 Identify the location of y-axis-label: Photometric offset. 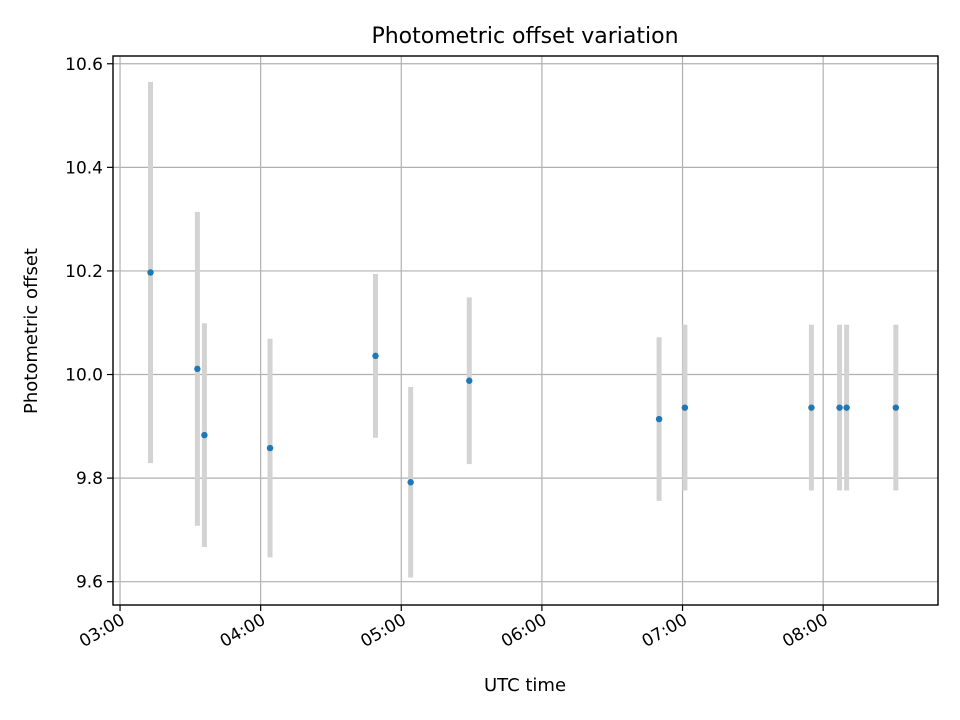
(31, 331).